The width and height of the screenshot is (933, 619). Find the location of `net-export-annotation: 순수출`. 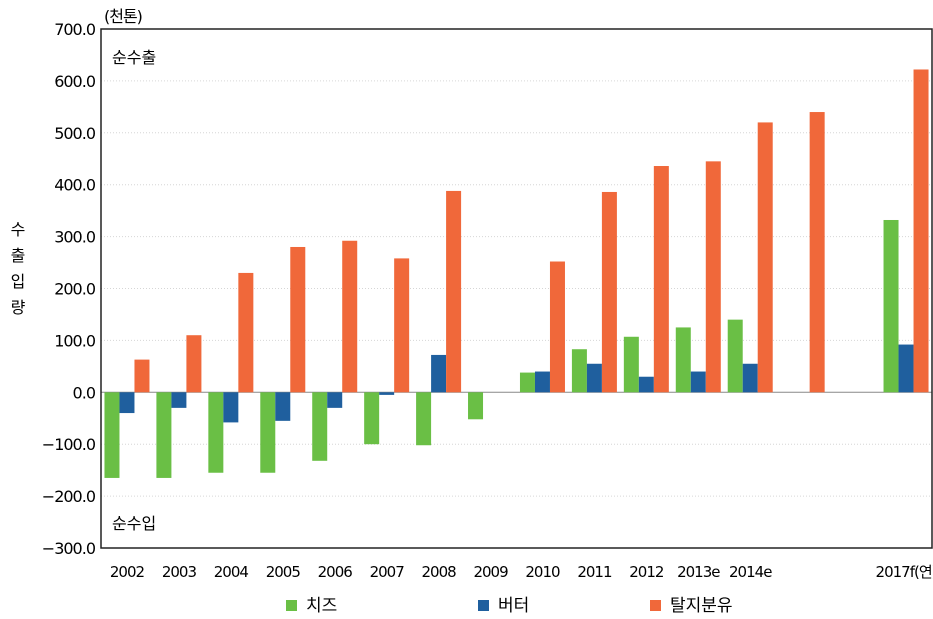

net-export-annotation: 순수출 is located at coordinates (134, 57).